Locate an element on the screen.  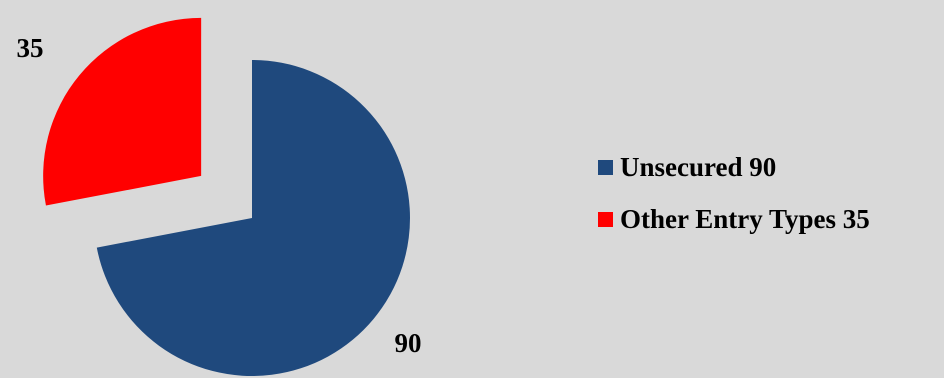
data-label-unsecured: 90 is located at coordinates (408, 343).